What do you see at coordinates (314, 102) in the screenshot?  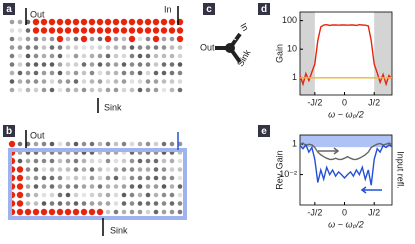 I see `x-tick-label: -J/2` at bounding box center [314, 102].